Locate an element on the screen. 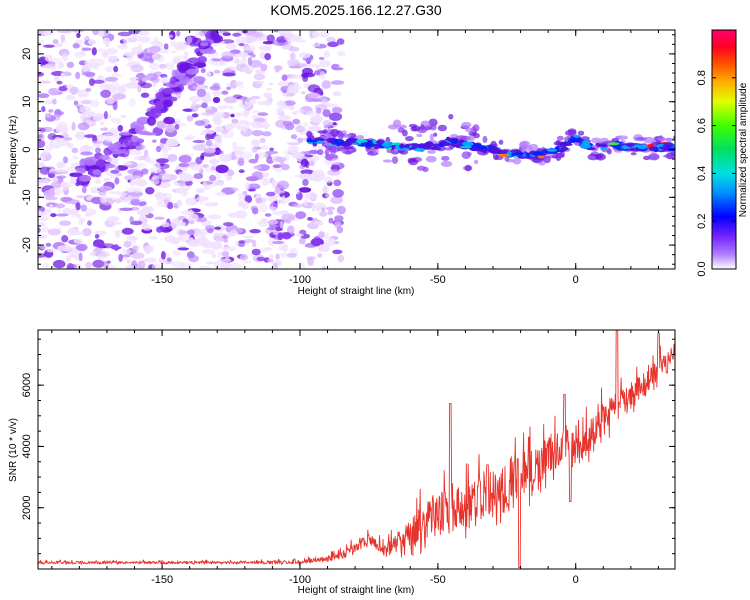  colorbar-ticks: 0.0 0.2 0.4 0.6 0.8 is located at coordinates (716, 153).